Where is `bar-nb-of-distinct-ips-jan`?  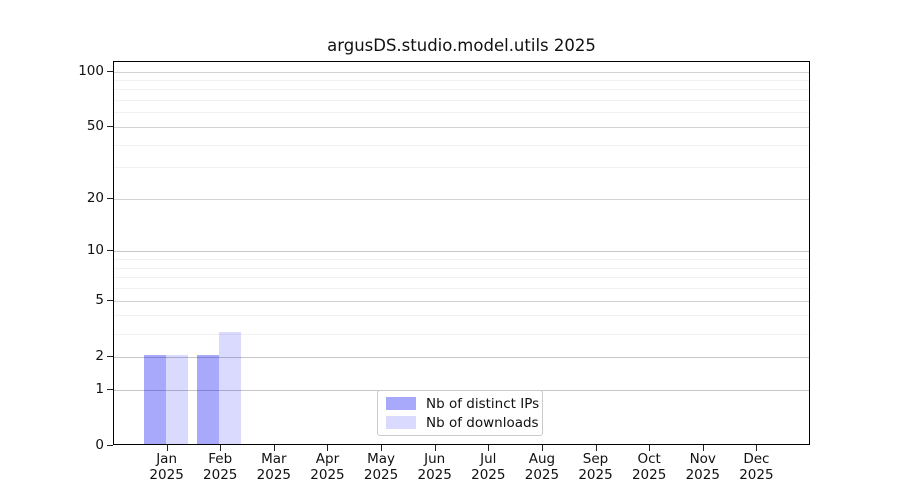 bar-nb-of-distinct-ips-jan is located at coordinates (154, 399).